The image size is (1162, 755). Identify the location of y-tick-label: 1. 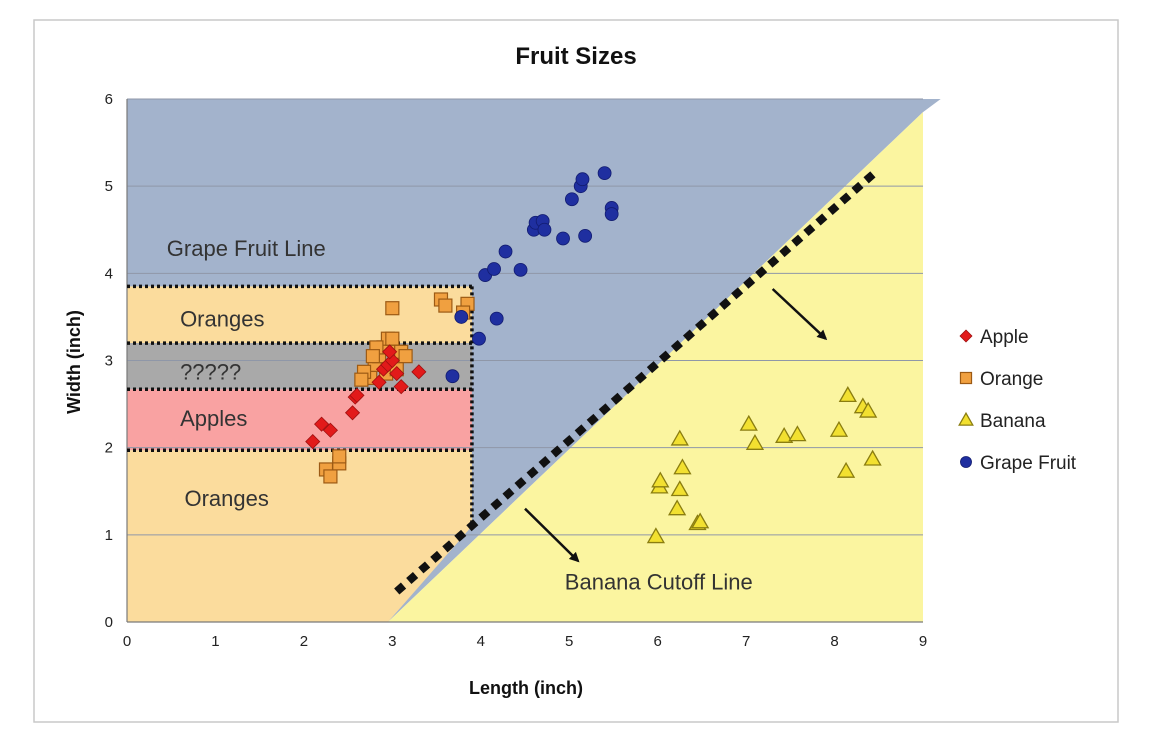
(109, 535).